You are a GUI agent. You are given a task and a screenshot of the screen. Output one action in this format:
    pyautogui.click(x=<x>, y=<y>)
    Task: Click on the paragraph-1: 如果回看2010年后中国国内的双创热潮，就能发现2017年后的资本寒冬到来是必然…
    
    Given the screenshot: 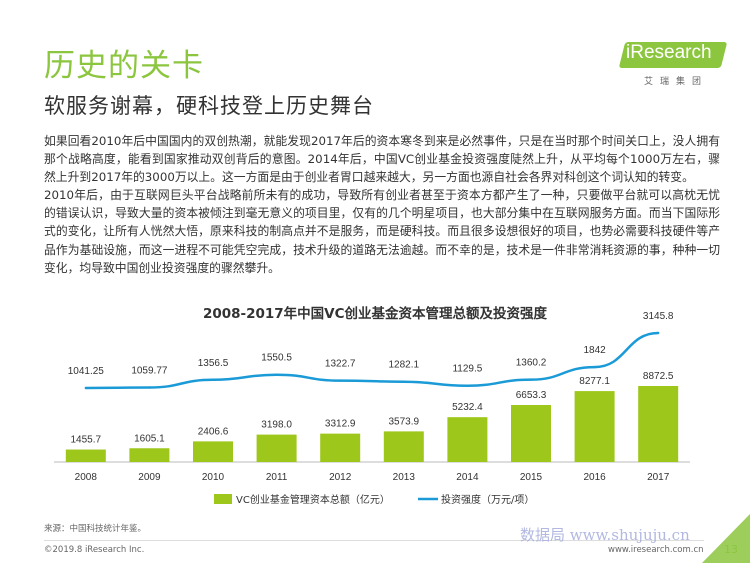 What is the action you would take?
    pyautogui.click(x=382, y=159)
    